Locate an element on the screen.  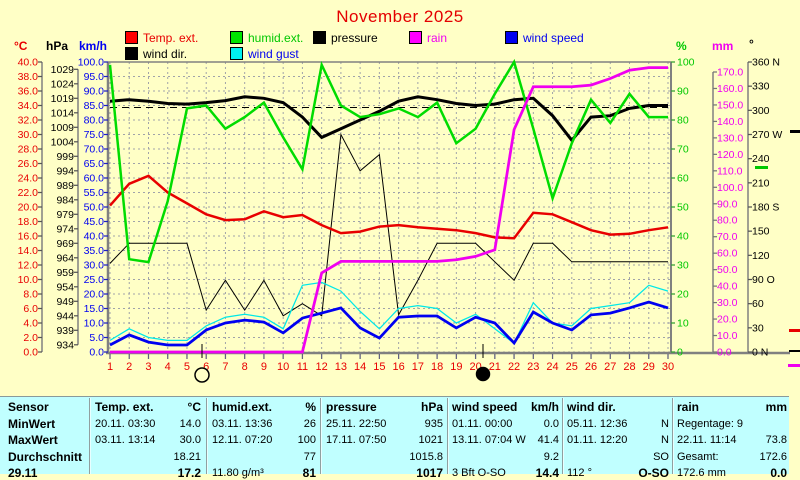
axis-tick-label: 40 is located at coordinates (683, 237).